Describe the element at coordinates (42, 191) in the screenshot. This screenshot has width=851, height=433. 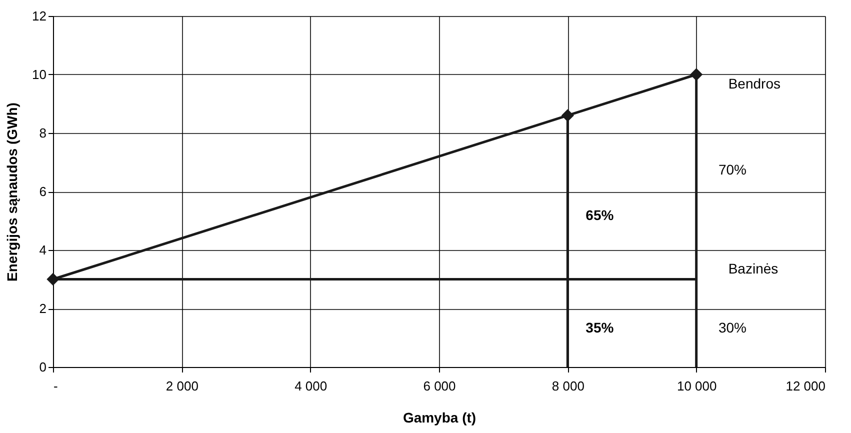
I see `y-tick-label: 6` at that location.